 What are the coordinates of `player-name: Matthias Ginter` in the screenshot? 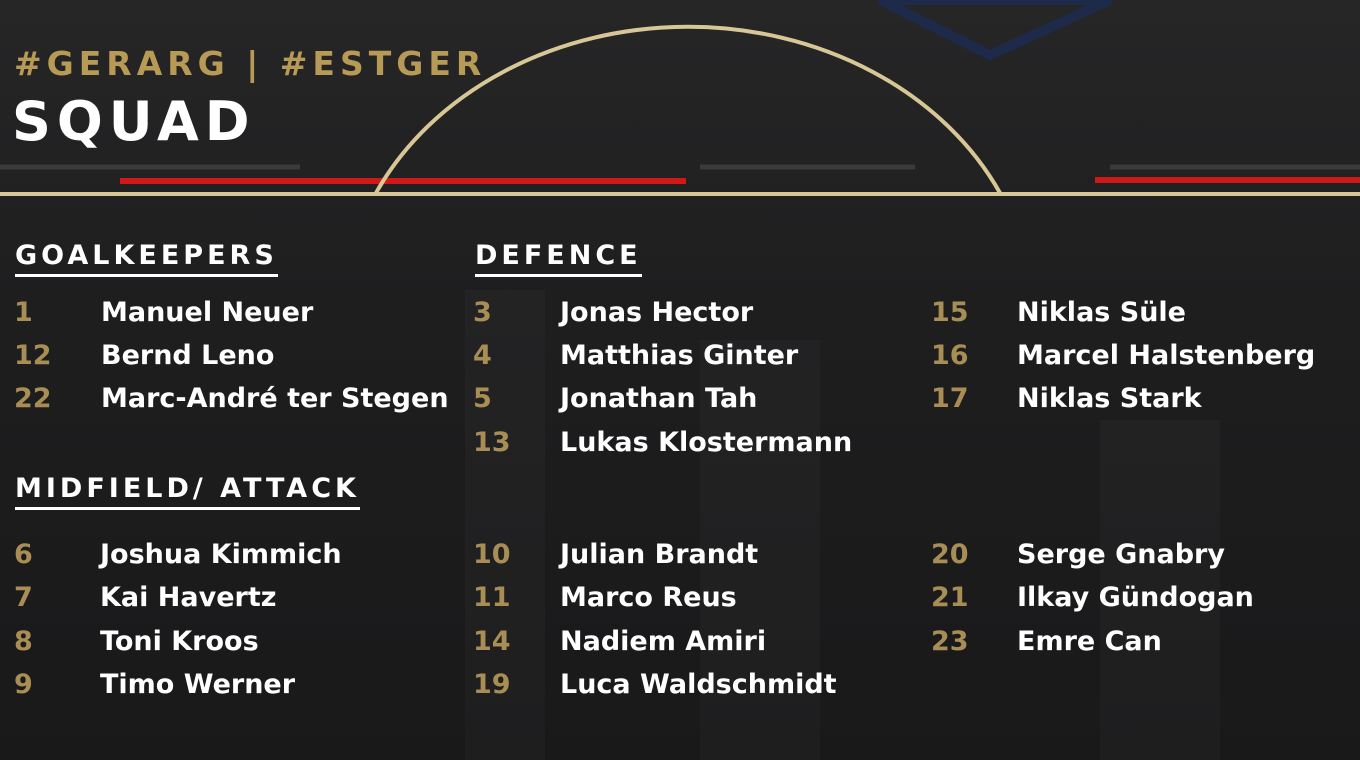 It's located at (679, 355).